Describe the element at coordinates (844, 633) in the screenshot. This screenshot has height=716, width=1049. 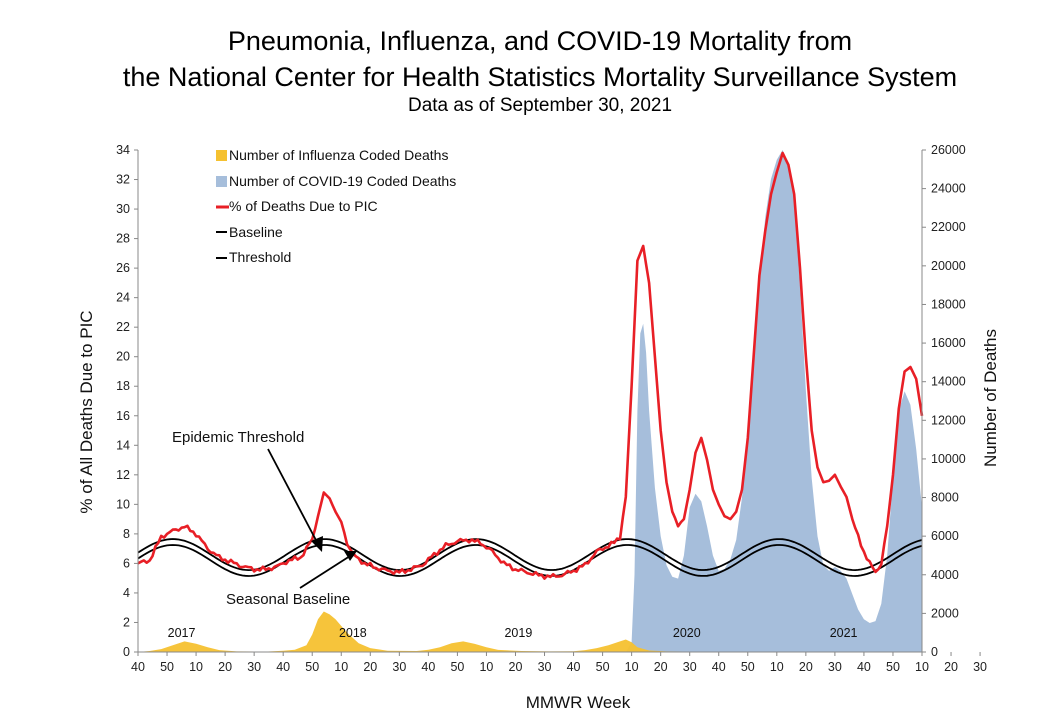
I see `year-label: 2021` at that location.